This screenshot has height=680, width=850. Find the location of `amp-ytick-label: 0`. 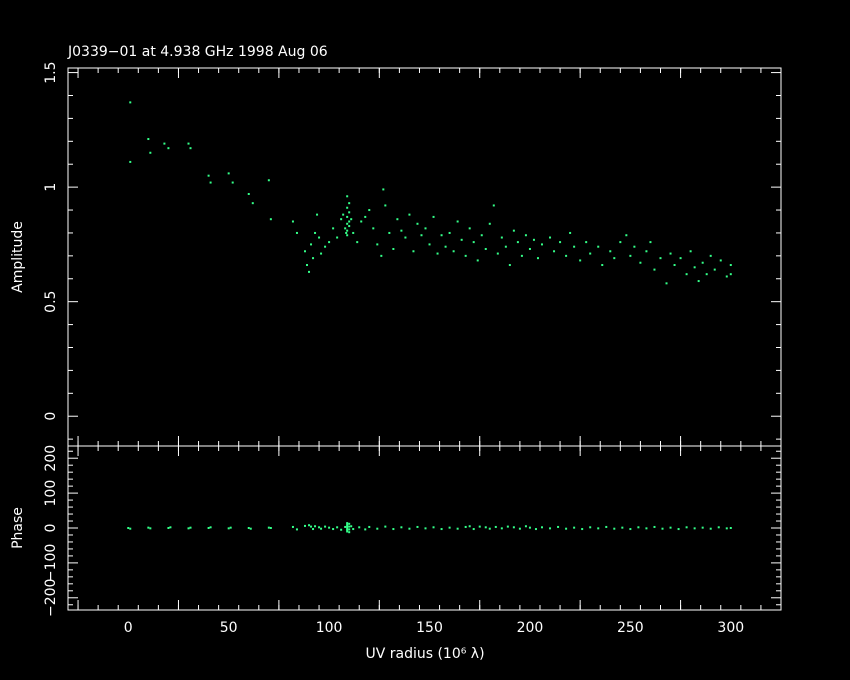

amp-ytick-label: 0 is located at coordinates (51, 416).